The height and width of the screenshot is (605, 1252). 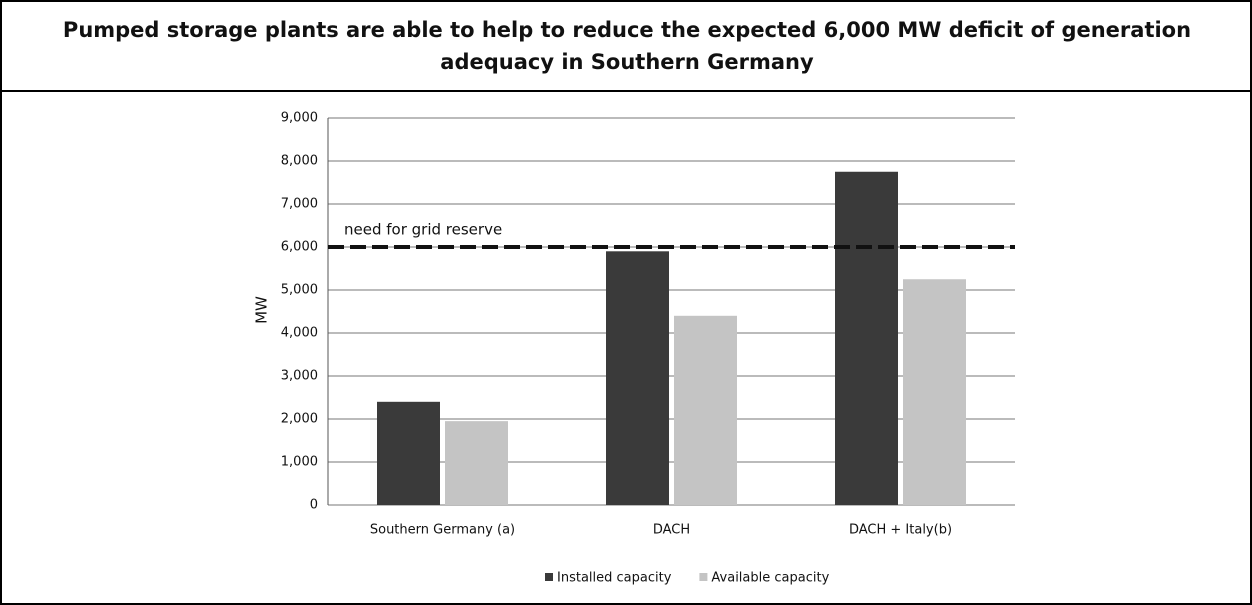 What do you see at coordinates (770, 578) in the screenshot?
I see `legend-label: Available capacity` at bounding box center [770, 578].